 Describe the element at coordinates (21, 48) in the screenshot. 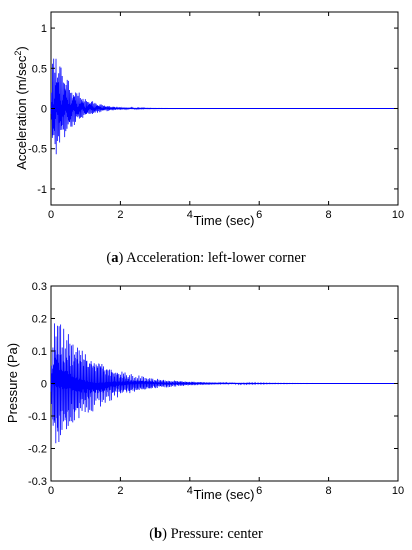

I see `y-axis-label-a-close: )` at that location.